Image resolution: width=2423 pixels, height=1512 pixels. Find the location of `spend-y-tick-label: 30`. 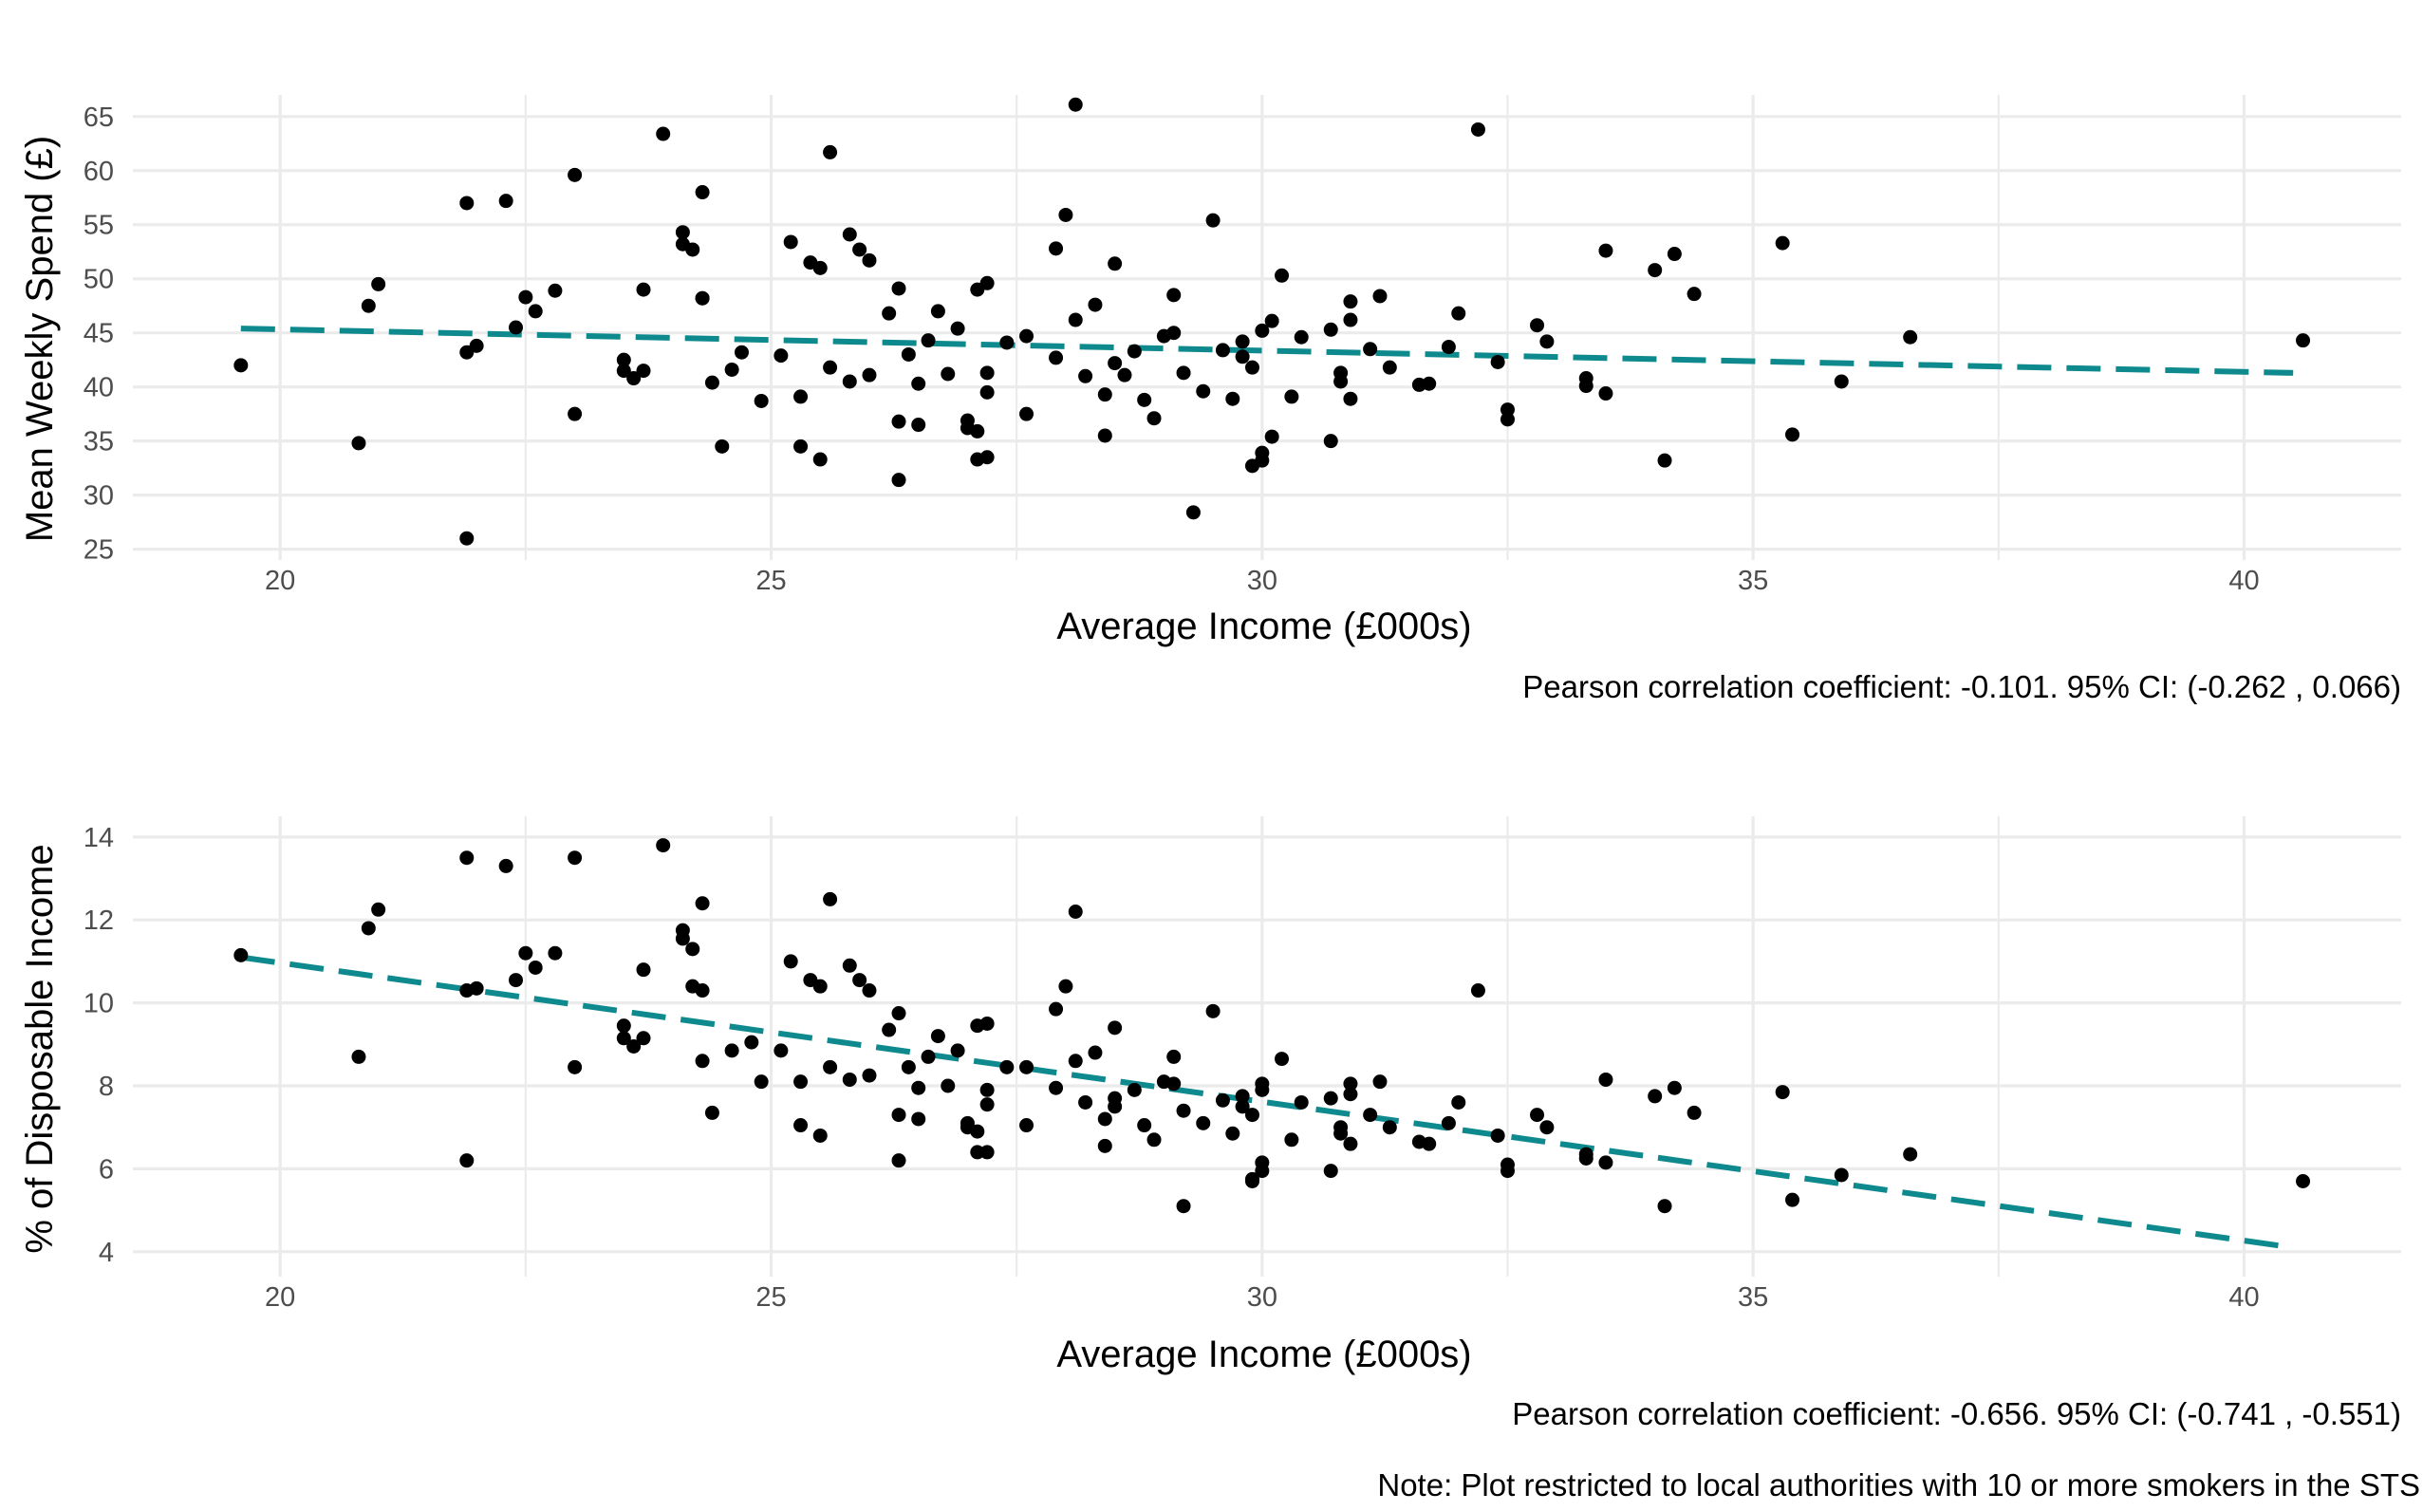

spend-y-tick-label: 30 is located at coordinates (99, 497).